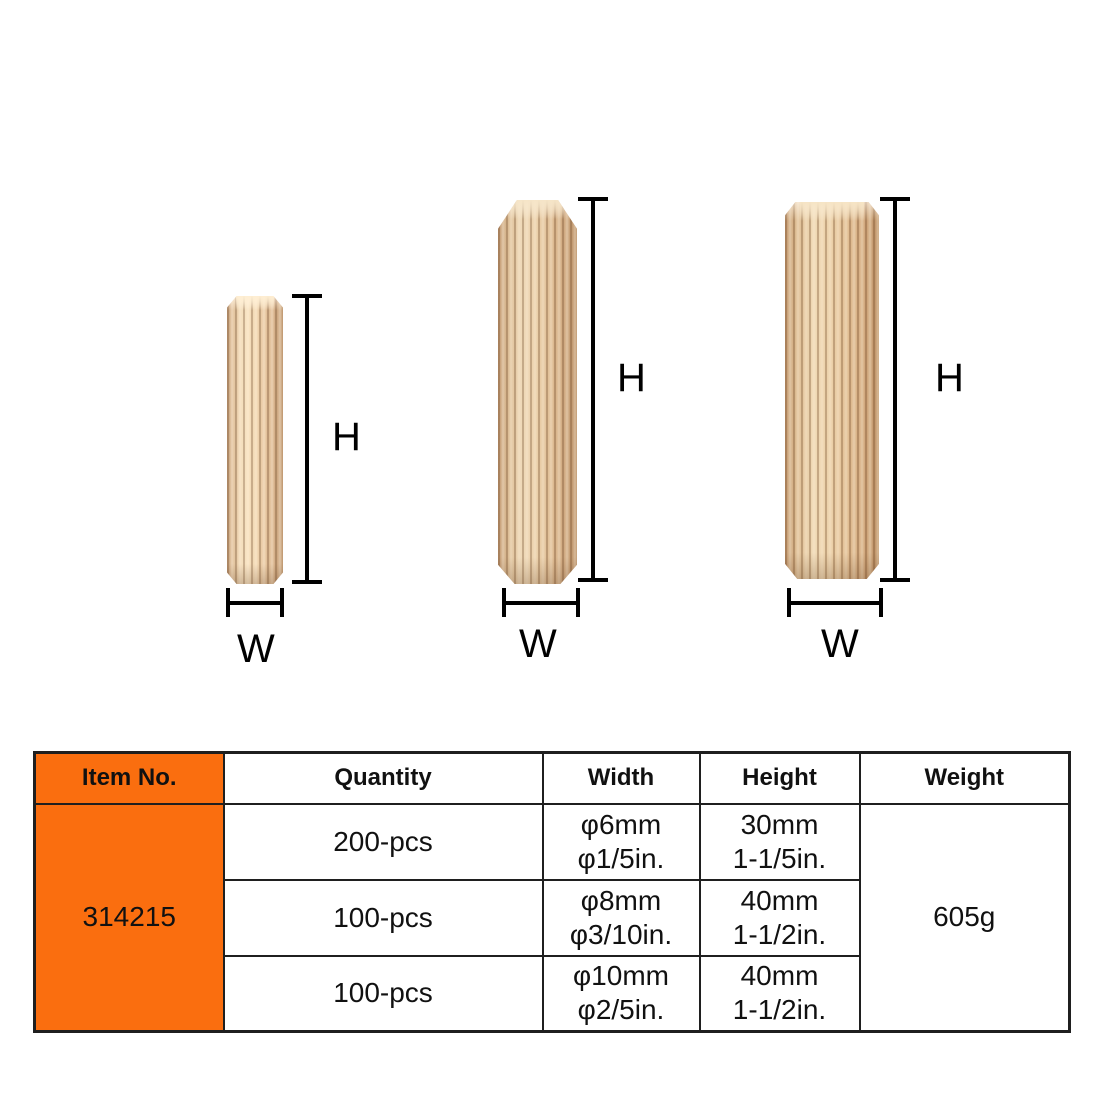 The width and height of the screenshot is (1100, 1100). I want to click on height-in-value: 1-1/5in., so click(779, 858).